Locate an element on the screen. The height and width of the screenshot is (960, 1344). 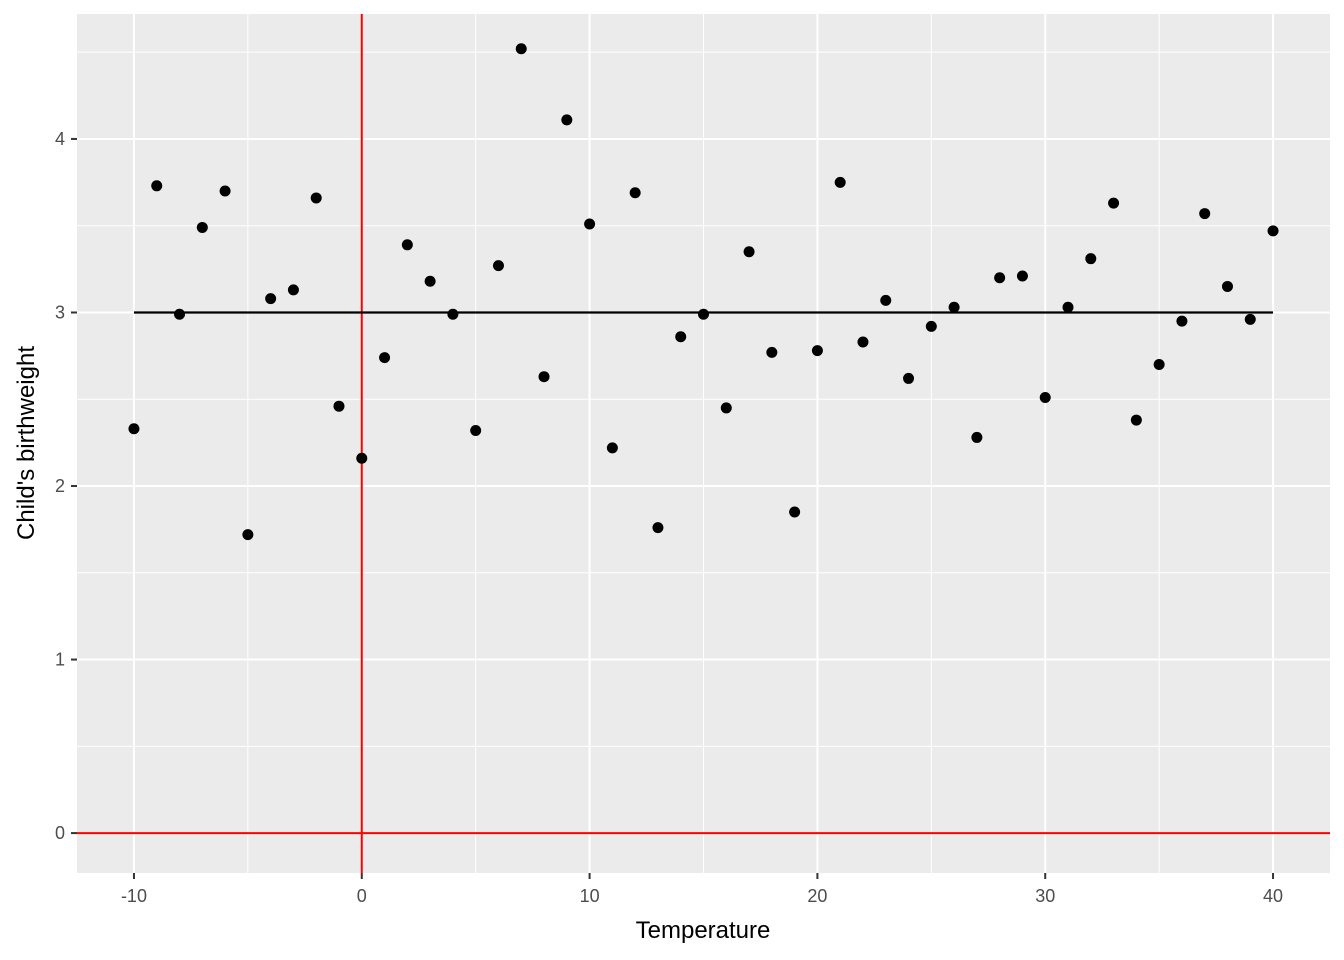
x-tick-label: 10 is located at coordinates (590, 896).